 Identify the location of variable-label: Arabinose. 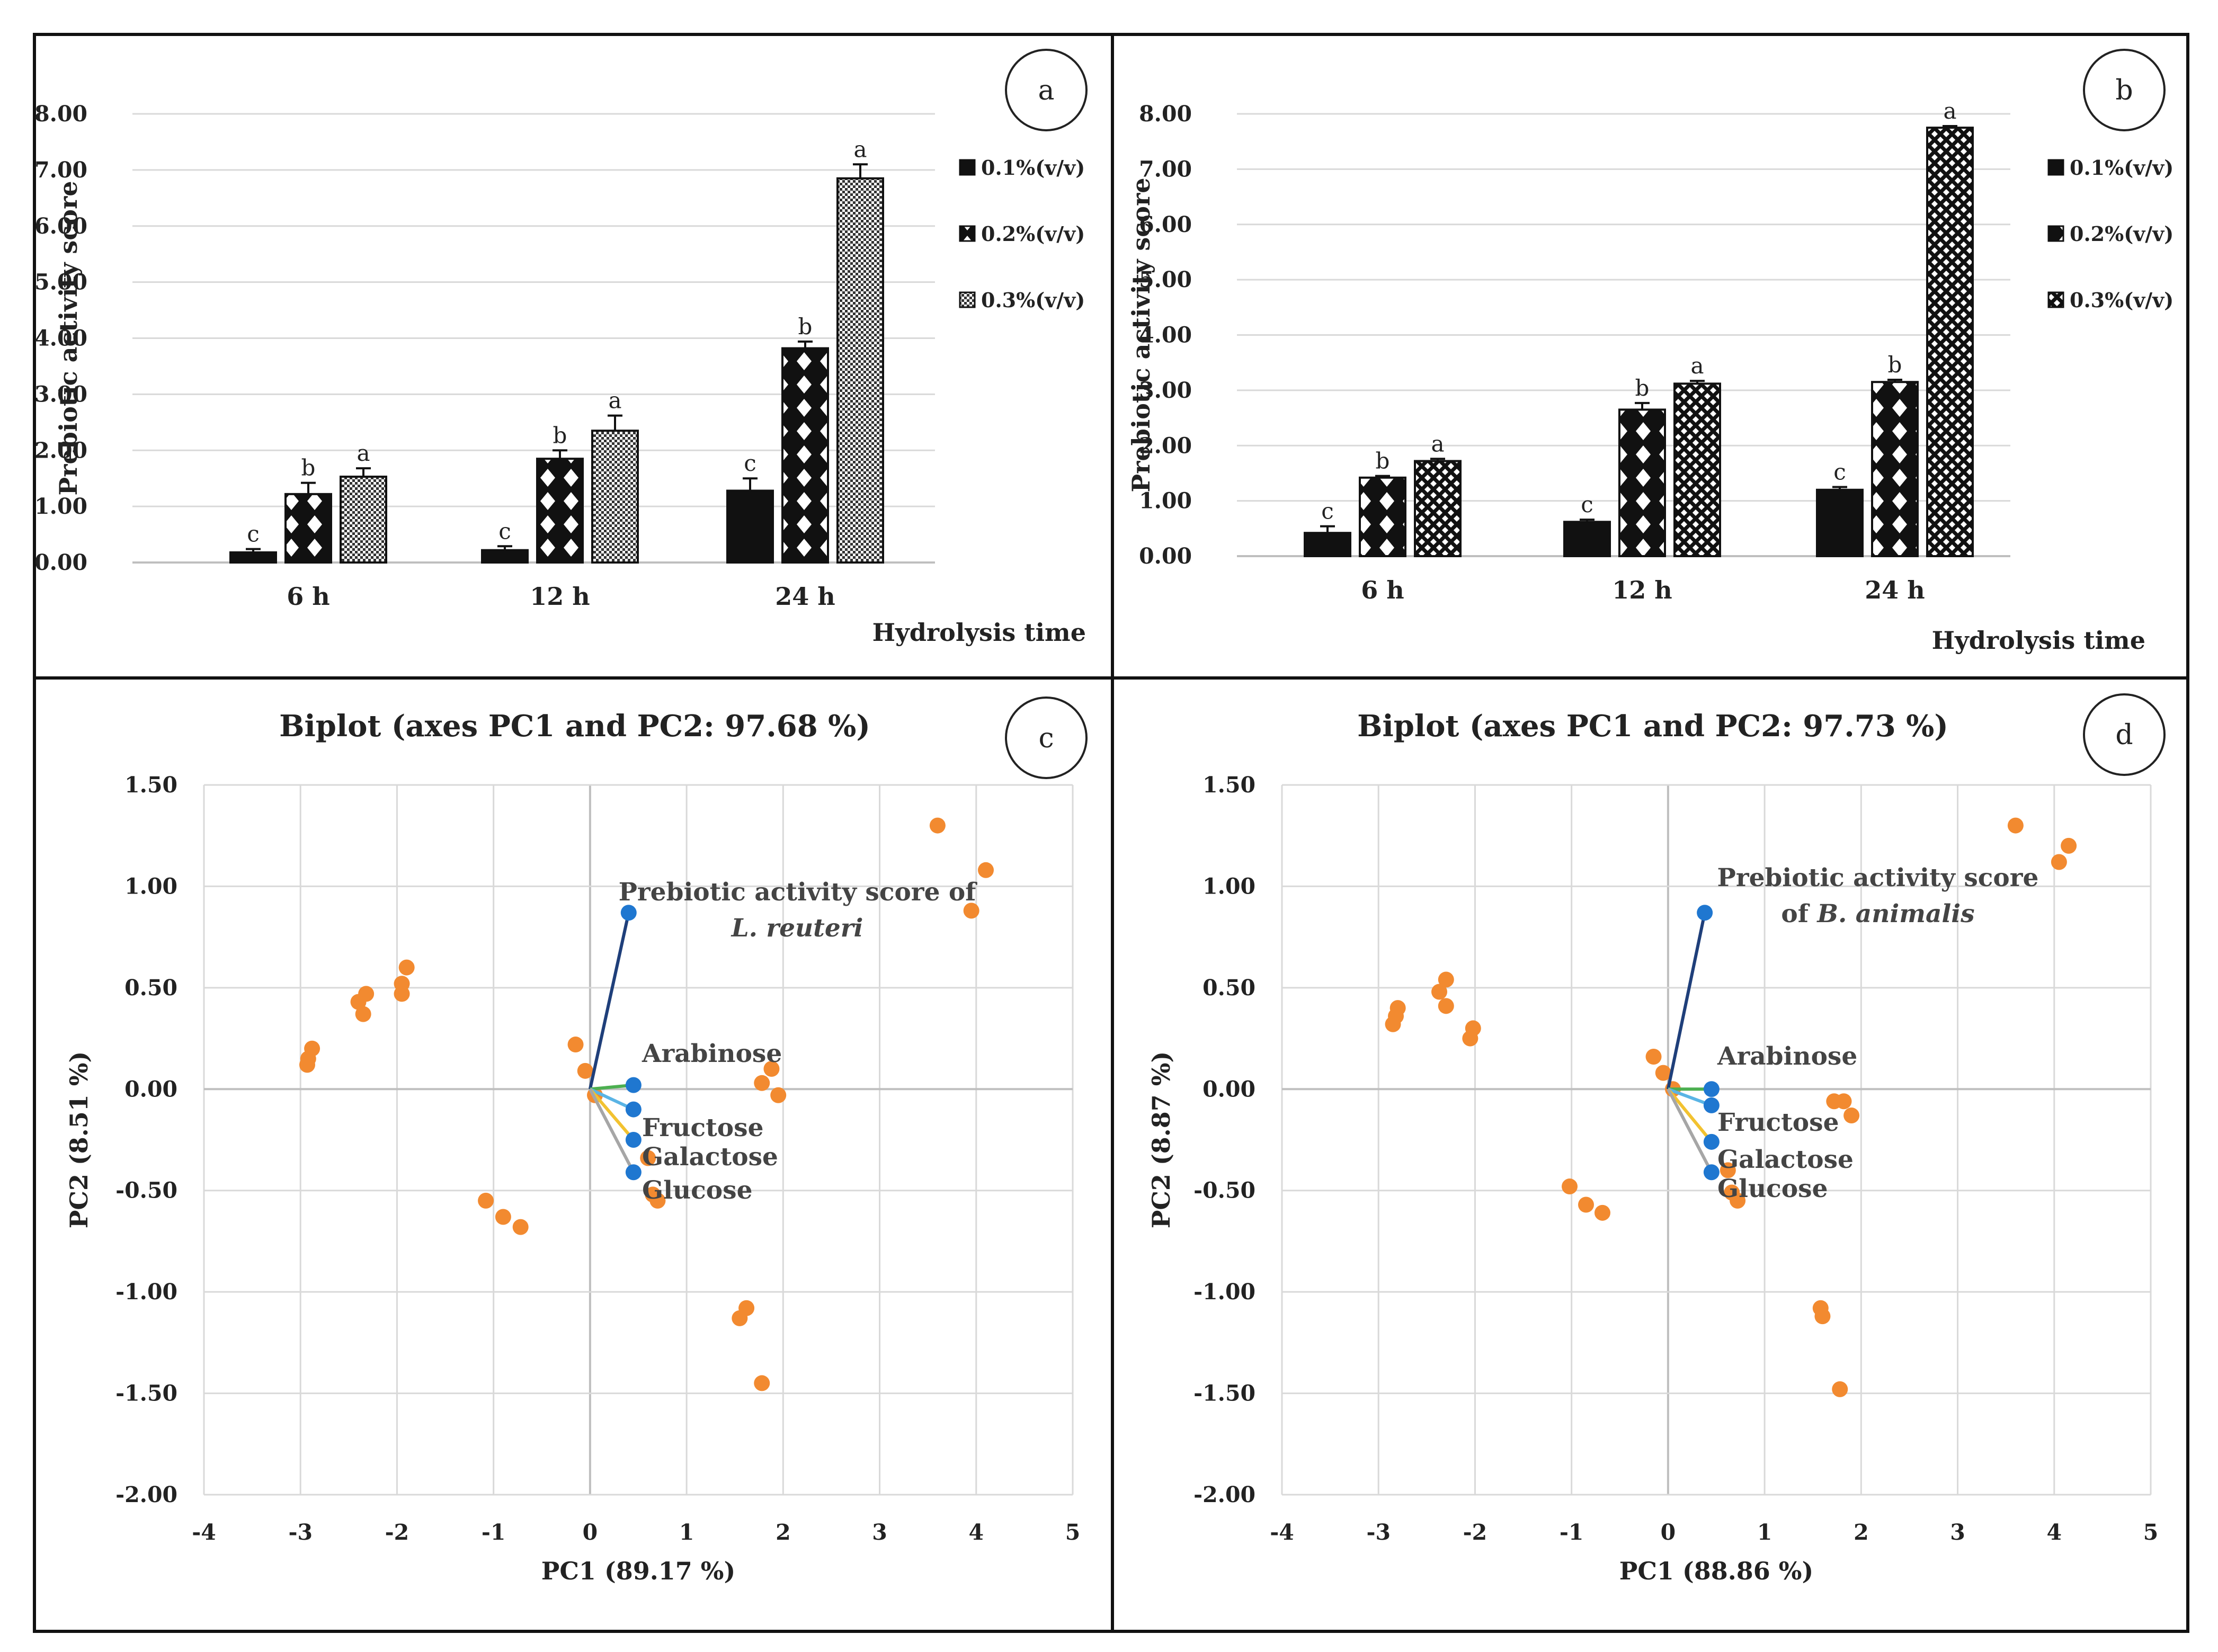
(1787, 1056).